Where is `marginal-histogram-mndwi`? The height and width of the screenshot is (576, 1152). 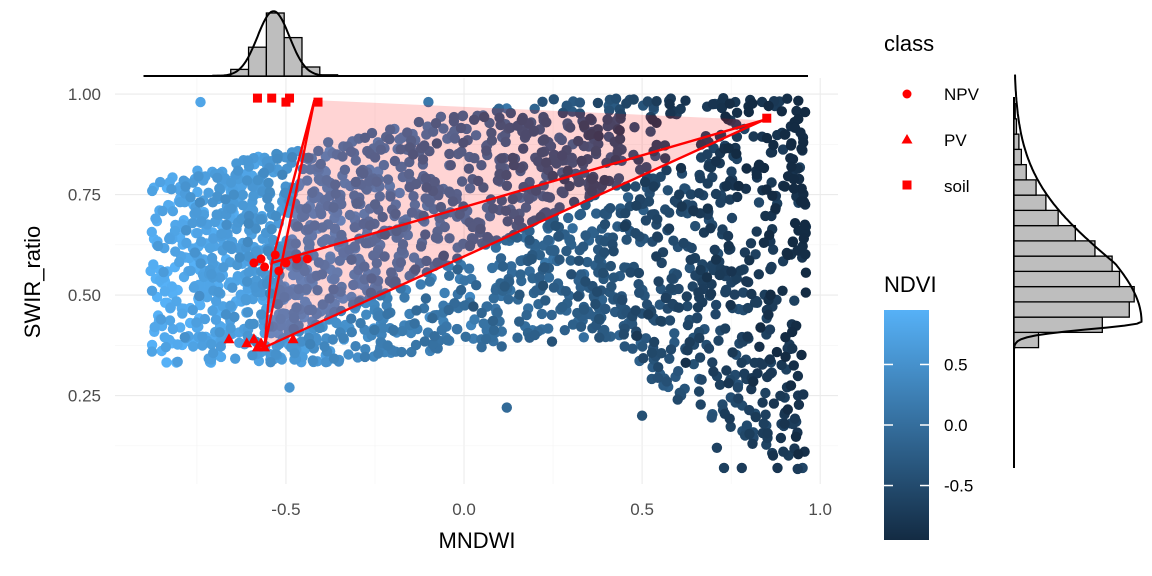 marginal-histogram-mndwi is located at coordinates (475, 43).